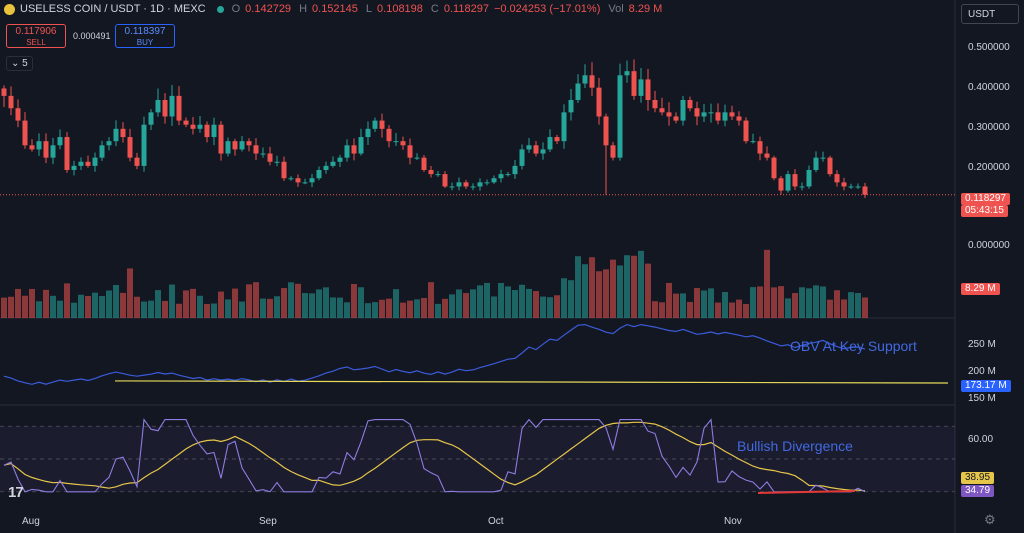 The height and width of the screenshot is (533, 1024). I want to click on coin-logo-icon, so click(9, 9).